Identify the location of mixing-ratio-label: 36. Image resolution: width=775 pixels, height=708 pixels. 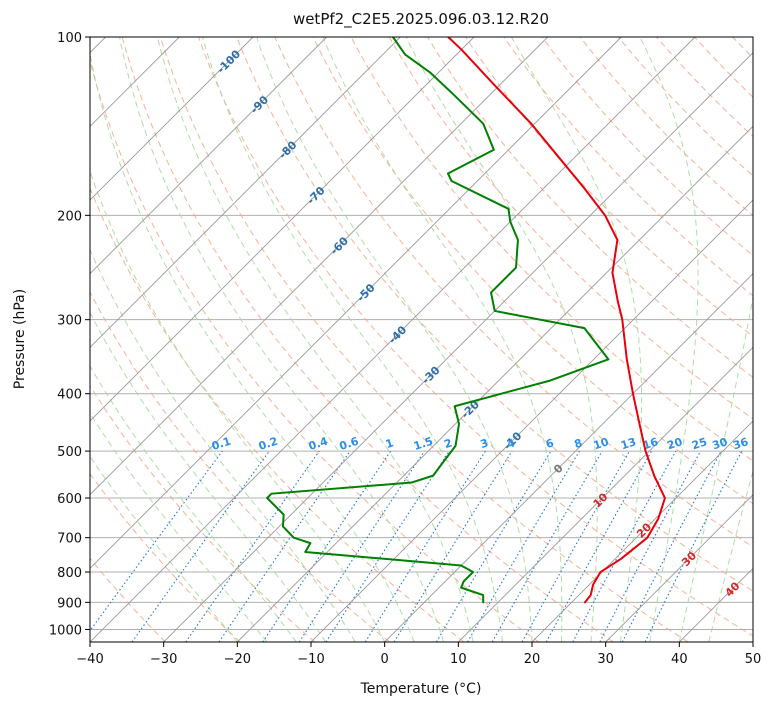
(740, 443).